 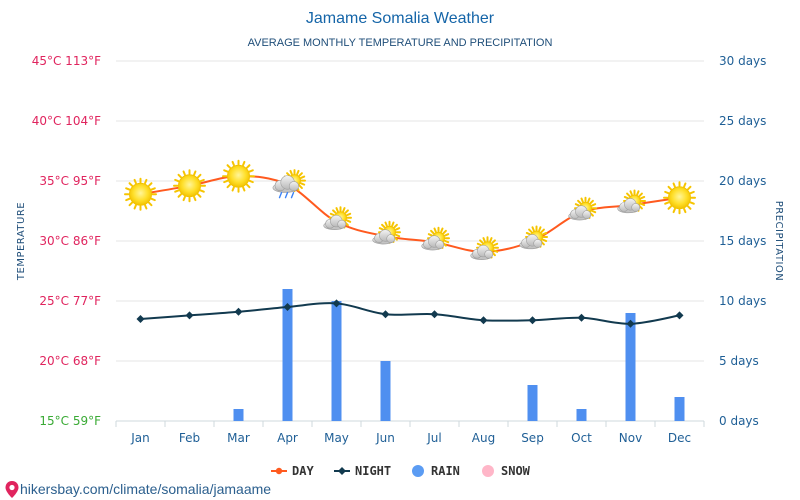 What do you see at coordinates (66, 121) in the screenshot?
I see `left-tick-label: 40°C 104°F` at bounding box center [66, 121].